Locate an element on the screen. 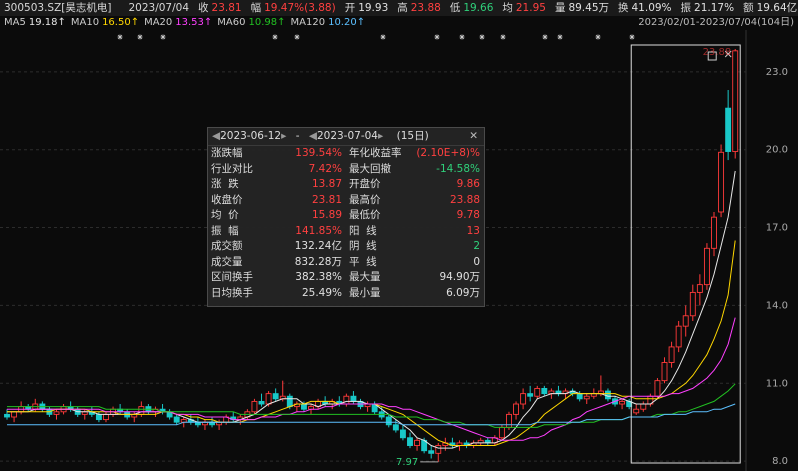 This screenshot has height=471, width=798. stat-value: 9.78 is located at coordinates (468, 215).